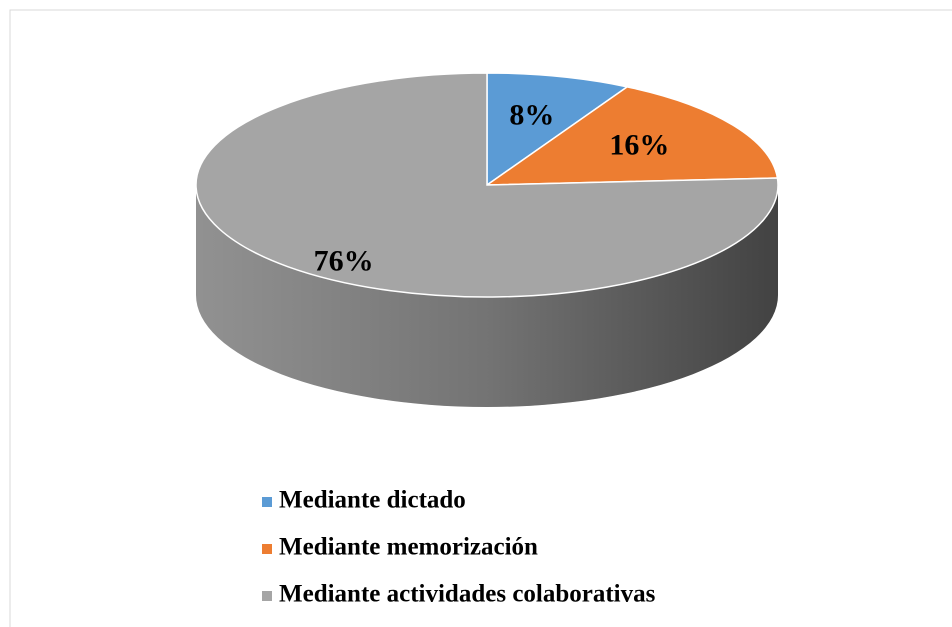 The width and height of the screenshot is (952, 627). What do you see at coordinates (408, 547) in the screenshot?
I see `legend-label: Mediante memorización` at bounding box center [408, 547].